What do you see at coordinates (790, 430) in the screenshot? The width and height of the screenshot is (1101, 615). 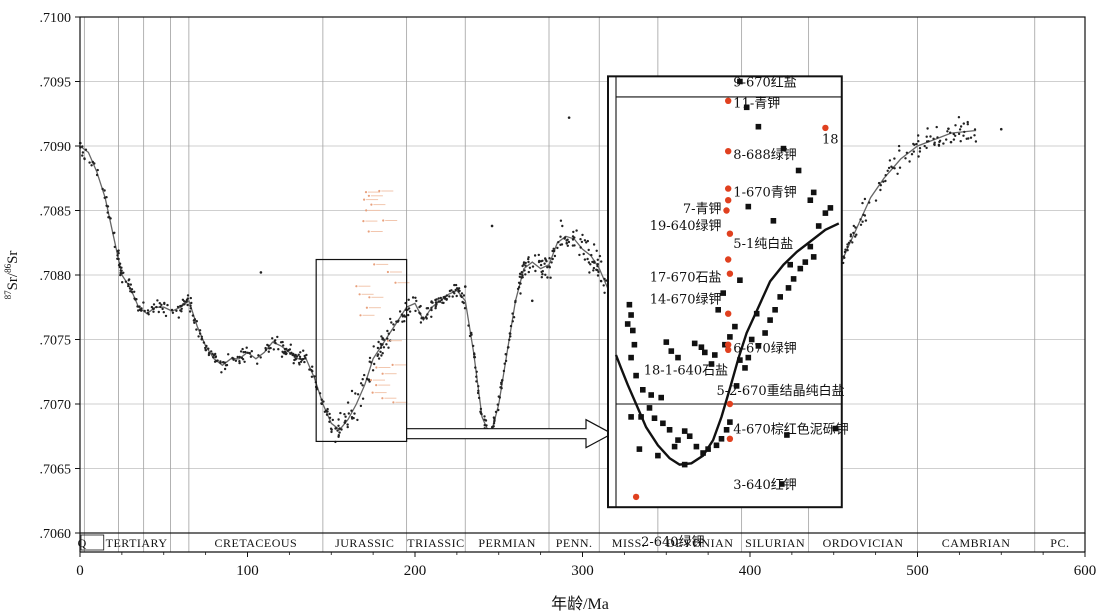 I see `inset-sample-label: 4-670棕红色泥砾钾` at bounding box center [790, 430].